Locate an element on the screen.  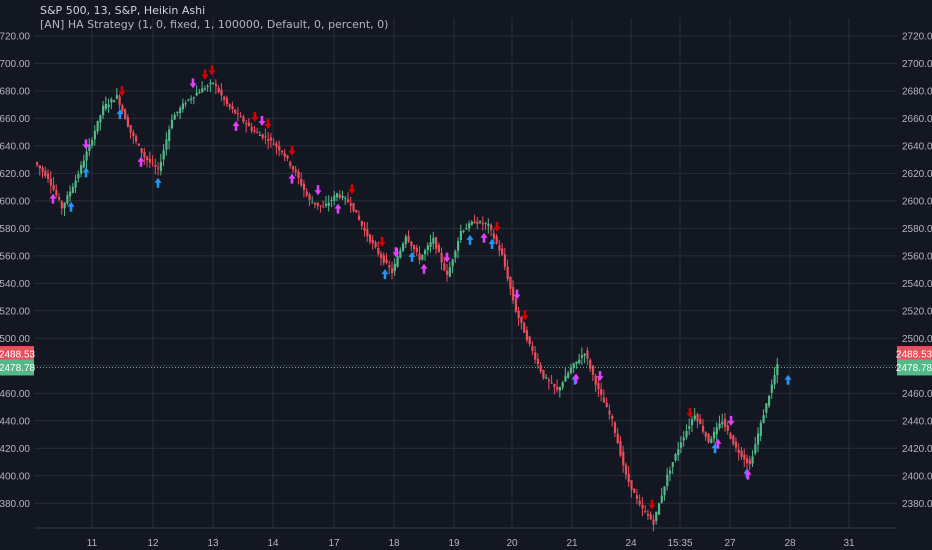
price-label-red-left-bg is located at coordinates (17, 354).